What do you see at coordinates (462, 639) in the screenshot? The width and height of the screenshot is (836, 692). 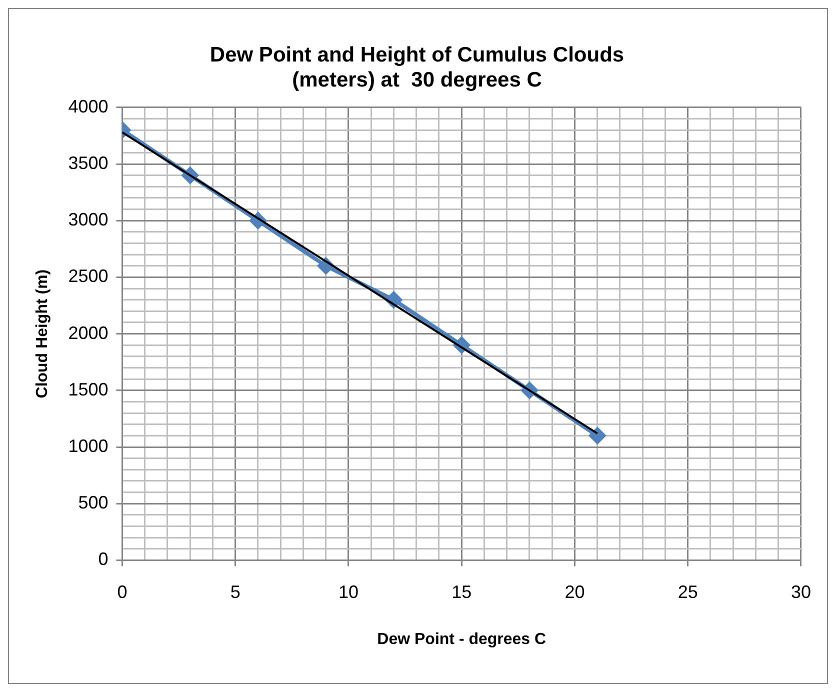 I see `x-axis-title: Dew Point - degrees C` at bounding box center [462, 639].